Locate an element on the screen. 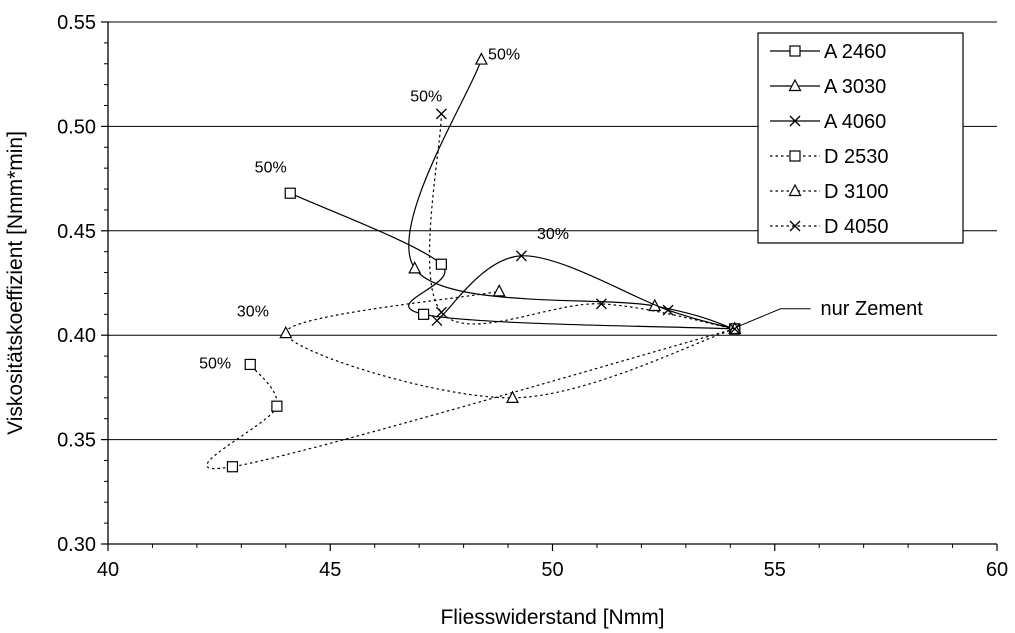 This screenshot has height=633, width=1015. annotation-label-6: nur Zement is located at coordinates (872, 309).